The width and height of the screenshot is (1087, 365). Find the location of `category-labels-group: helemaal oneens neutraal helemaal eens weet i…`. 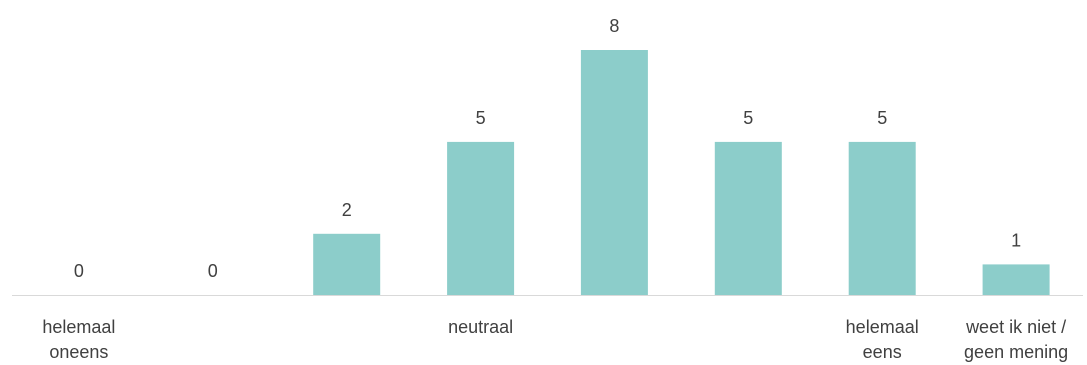

category-labels-group: helemaal oneens neutraal helemaal eens weet i… is located at coordinates (555, 339).